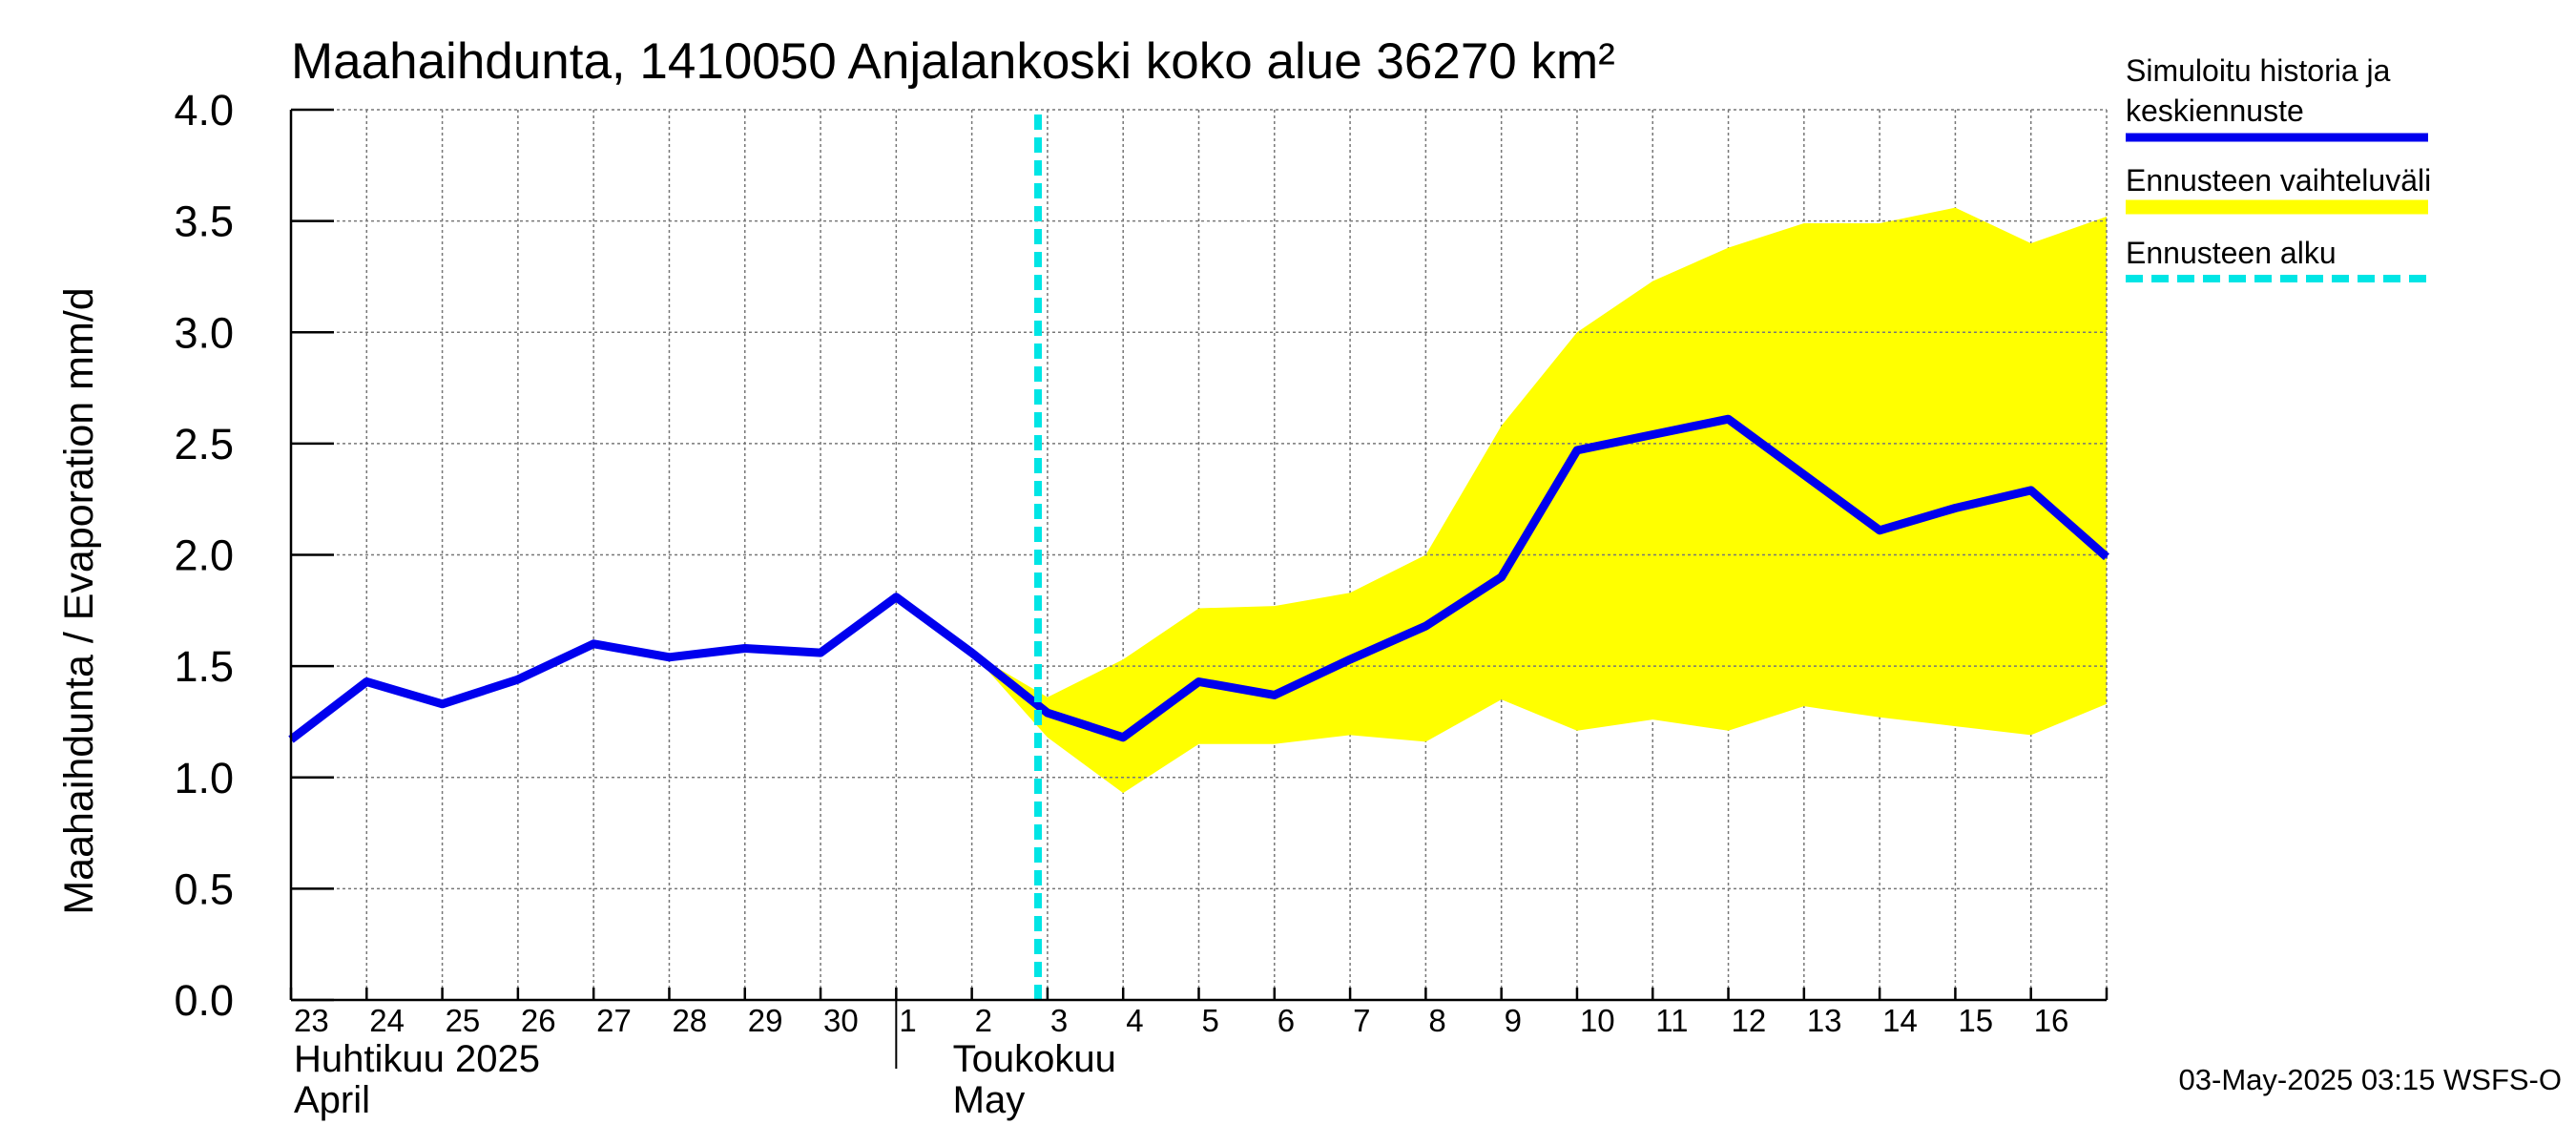 The image size is (2576, 1145). What do you see at coordinates (1059, 1021) in the screenshot?
I see `x-tick-label: 3` at bounding box center [1059, 1021].